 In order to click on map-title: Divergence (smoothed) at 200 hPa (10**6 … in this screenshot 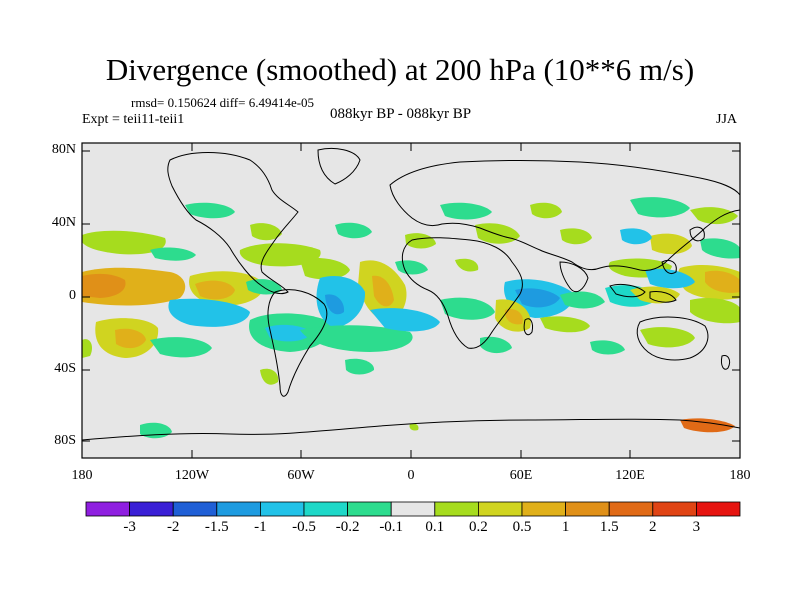, I will do `click(400, 69)`.